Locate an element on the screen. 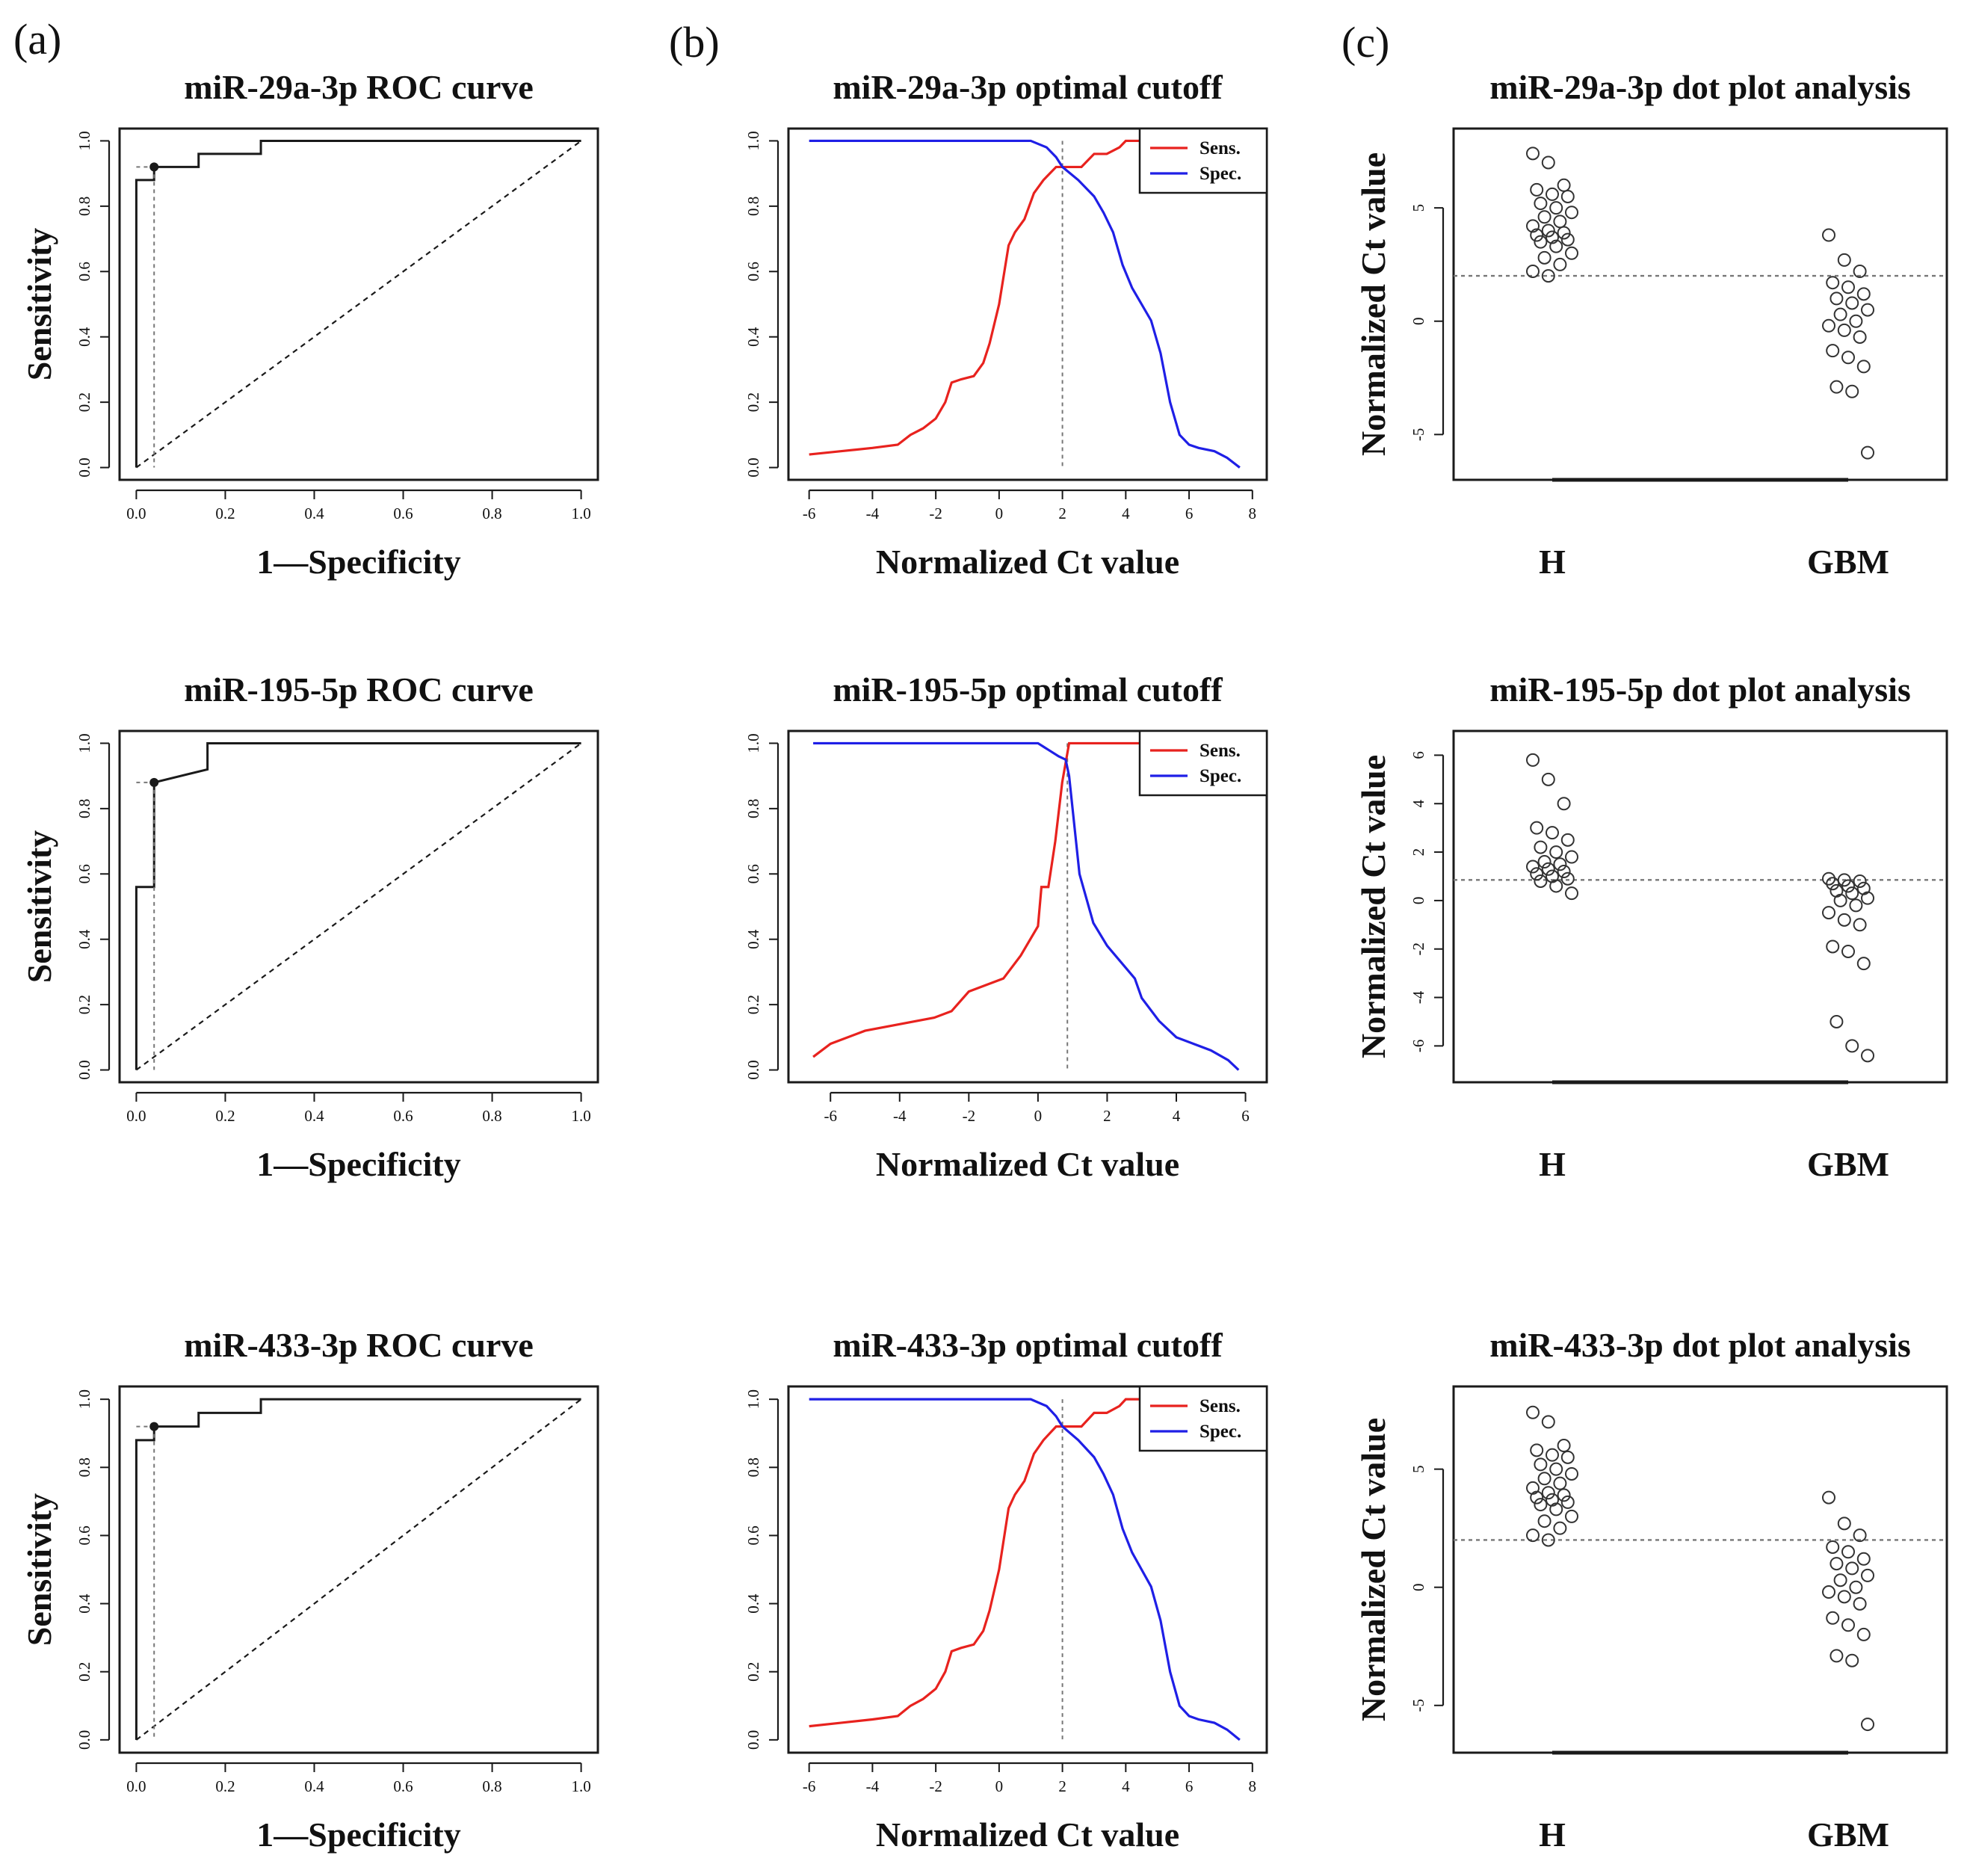  chart-title: miR-195-5p dot plot analysis is located at coordinates (1700, 689).